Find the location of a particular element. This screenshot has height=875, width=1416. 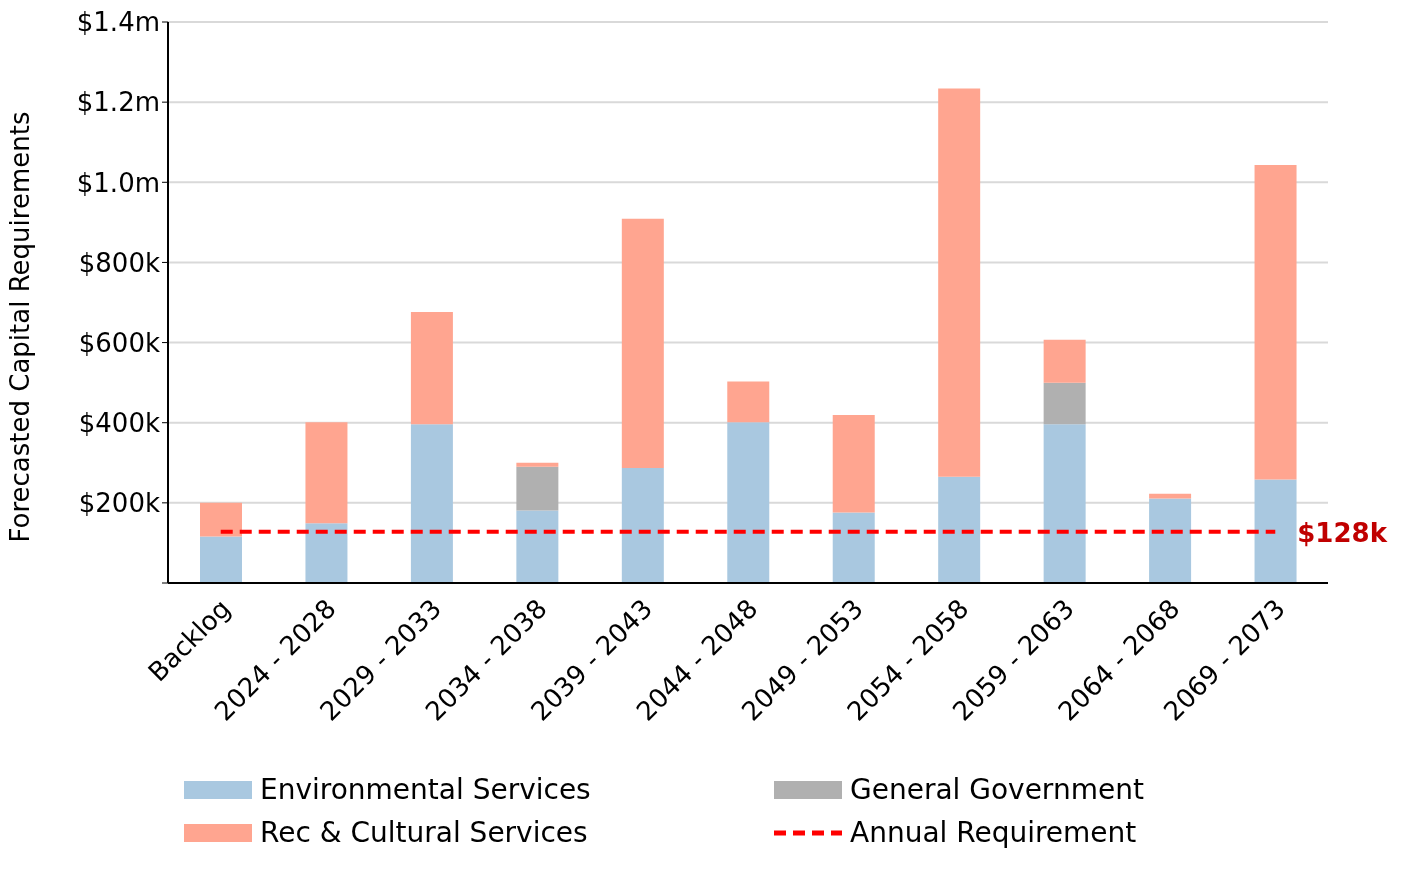

legend-label: Environmental Services is located at coordinates (425, 789).